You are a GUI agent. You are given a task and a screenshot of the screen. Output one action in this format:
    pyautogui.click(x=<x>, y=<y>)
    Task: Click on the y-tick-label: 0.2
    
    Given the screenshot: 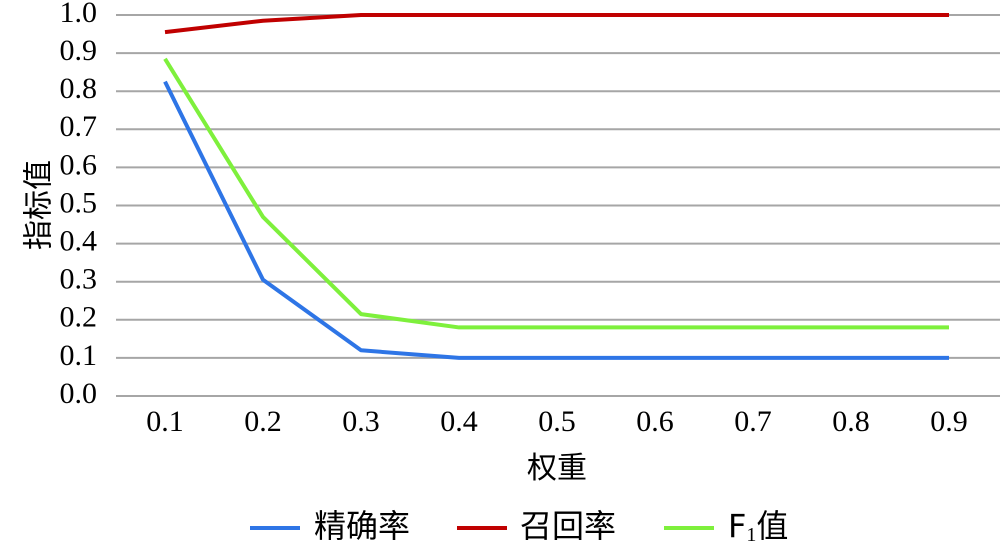 What is the action you would take?
    pyautogui.click(x=79, y=317)
    